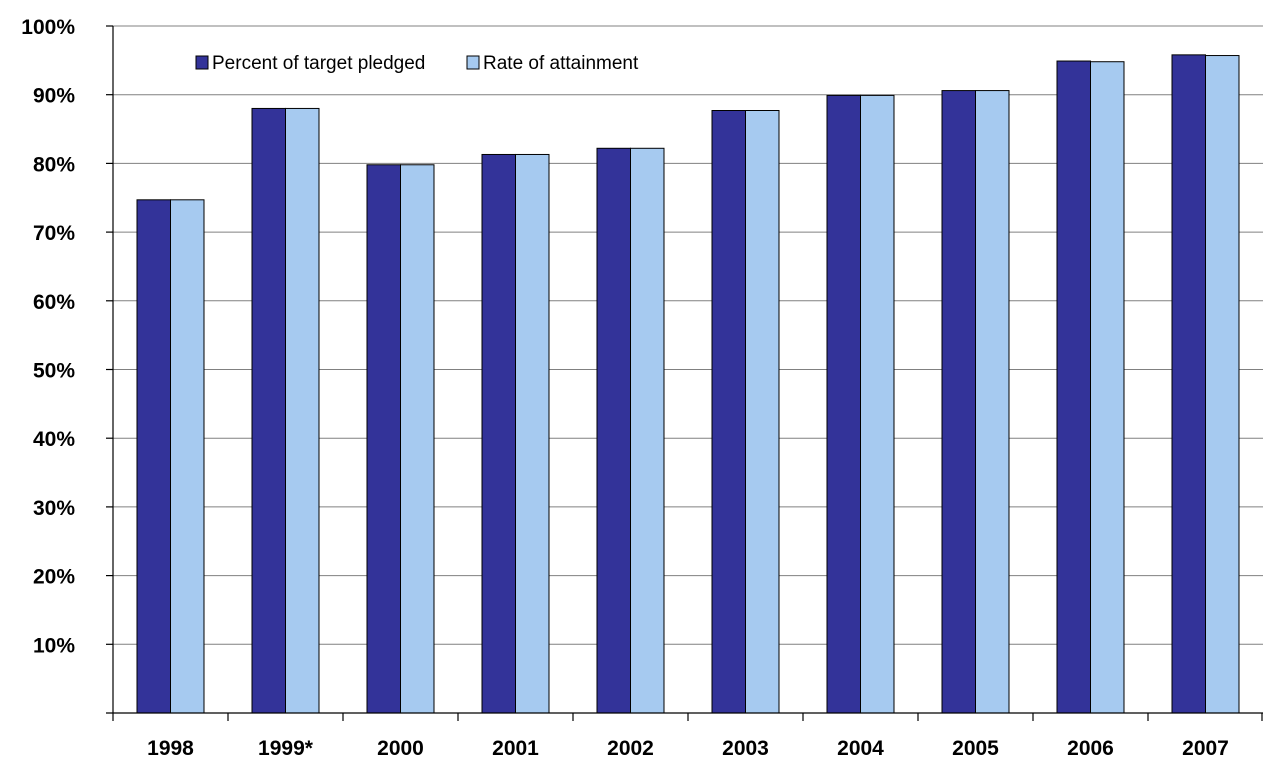 This screenshot has height=760, width=1263. I want to click on y-tick-label: 80%, so click(54, 164).